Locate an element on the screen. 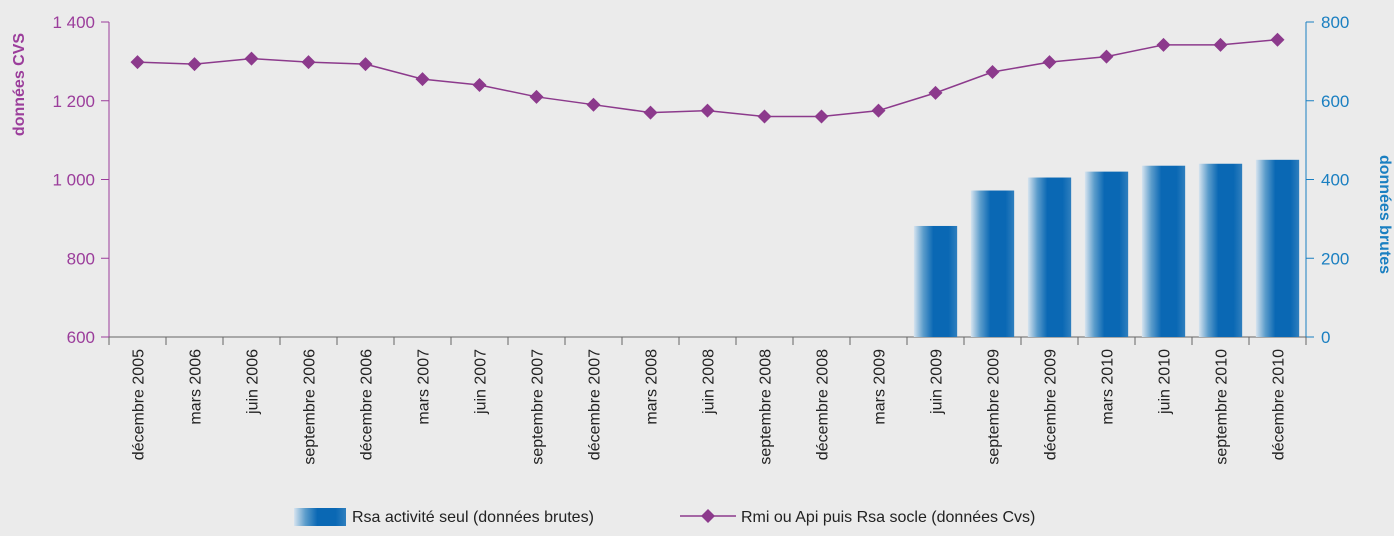 This screenshot has width=1394, height=536. x-axis-tick-label: décembre 2008 is located at coordinates (823, 404).